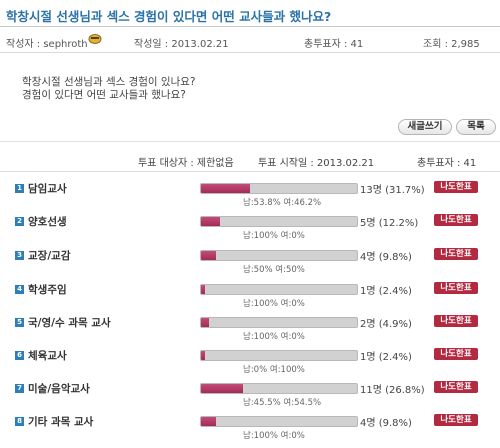  What do you see at coordinates (19, 221) in the screenshot?
I see `option-number-badge: 2` at bounding box center [19, 221].